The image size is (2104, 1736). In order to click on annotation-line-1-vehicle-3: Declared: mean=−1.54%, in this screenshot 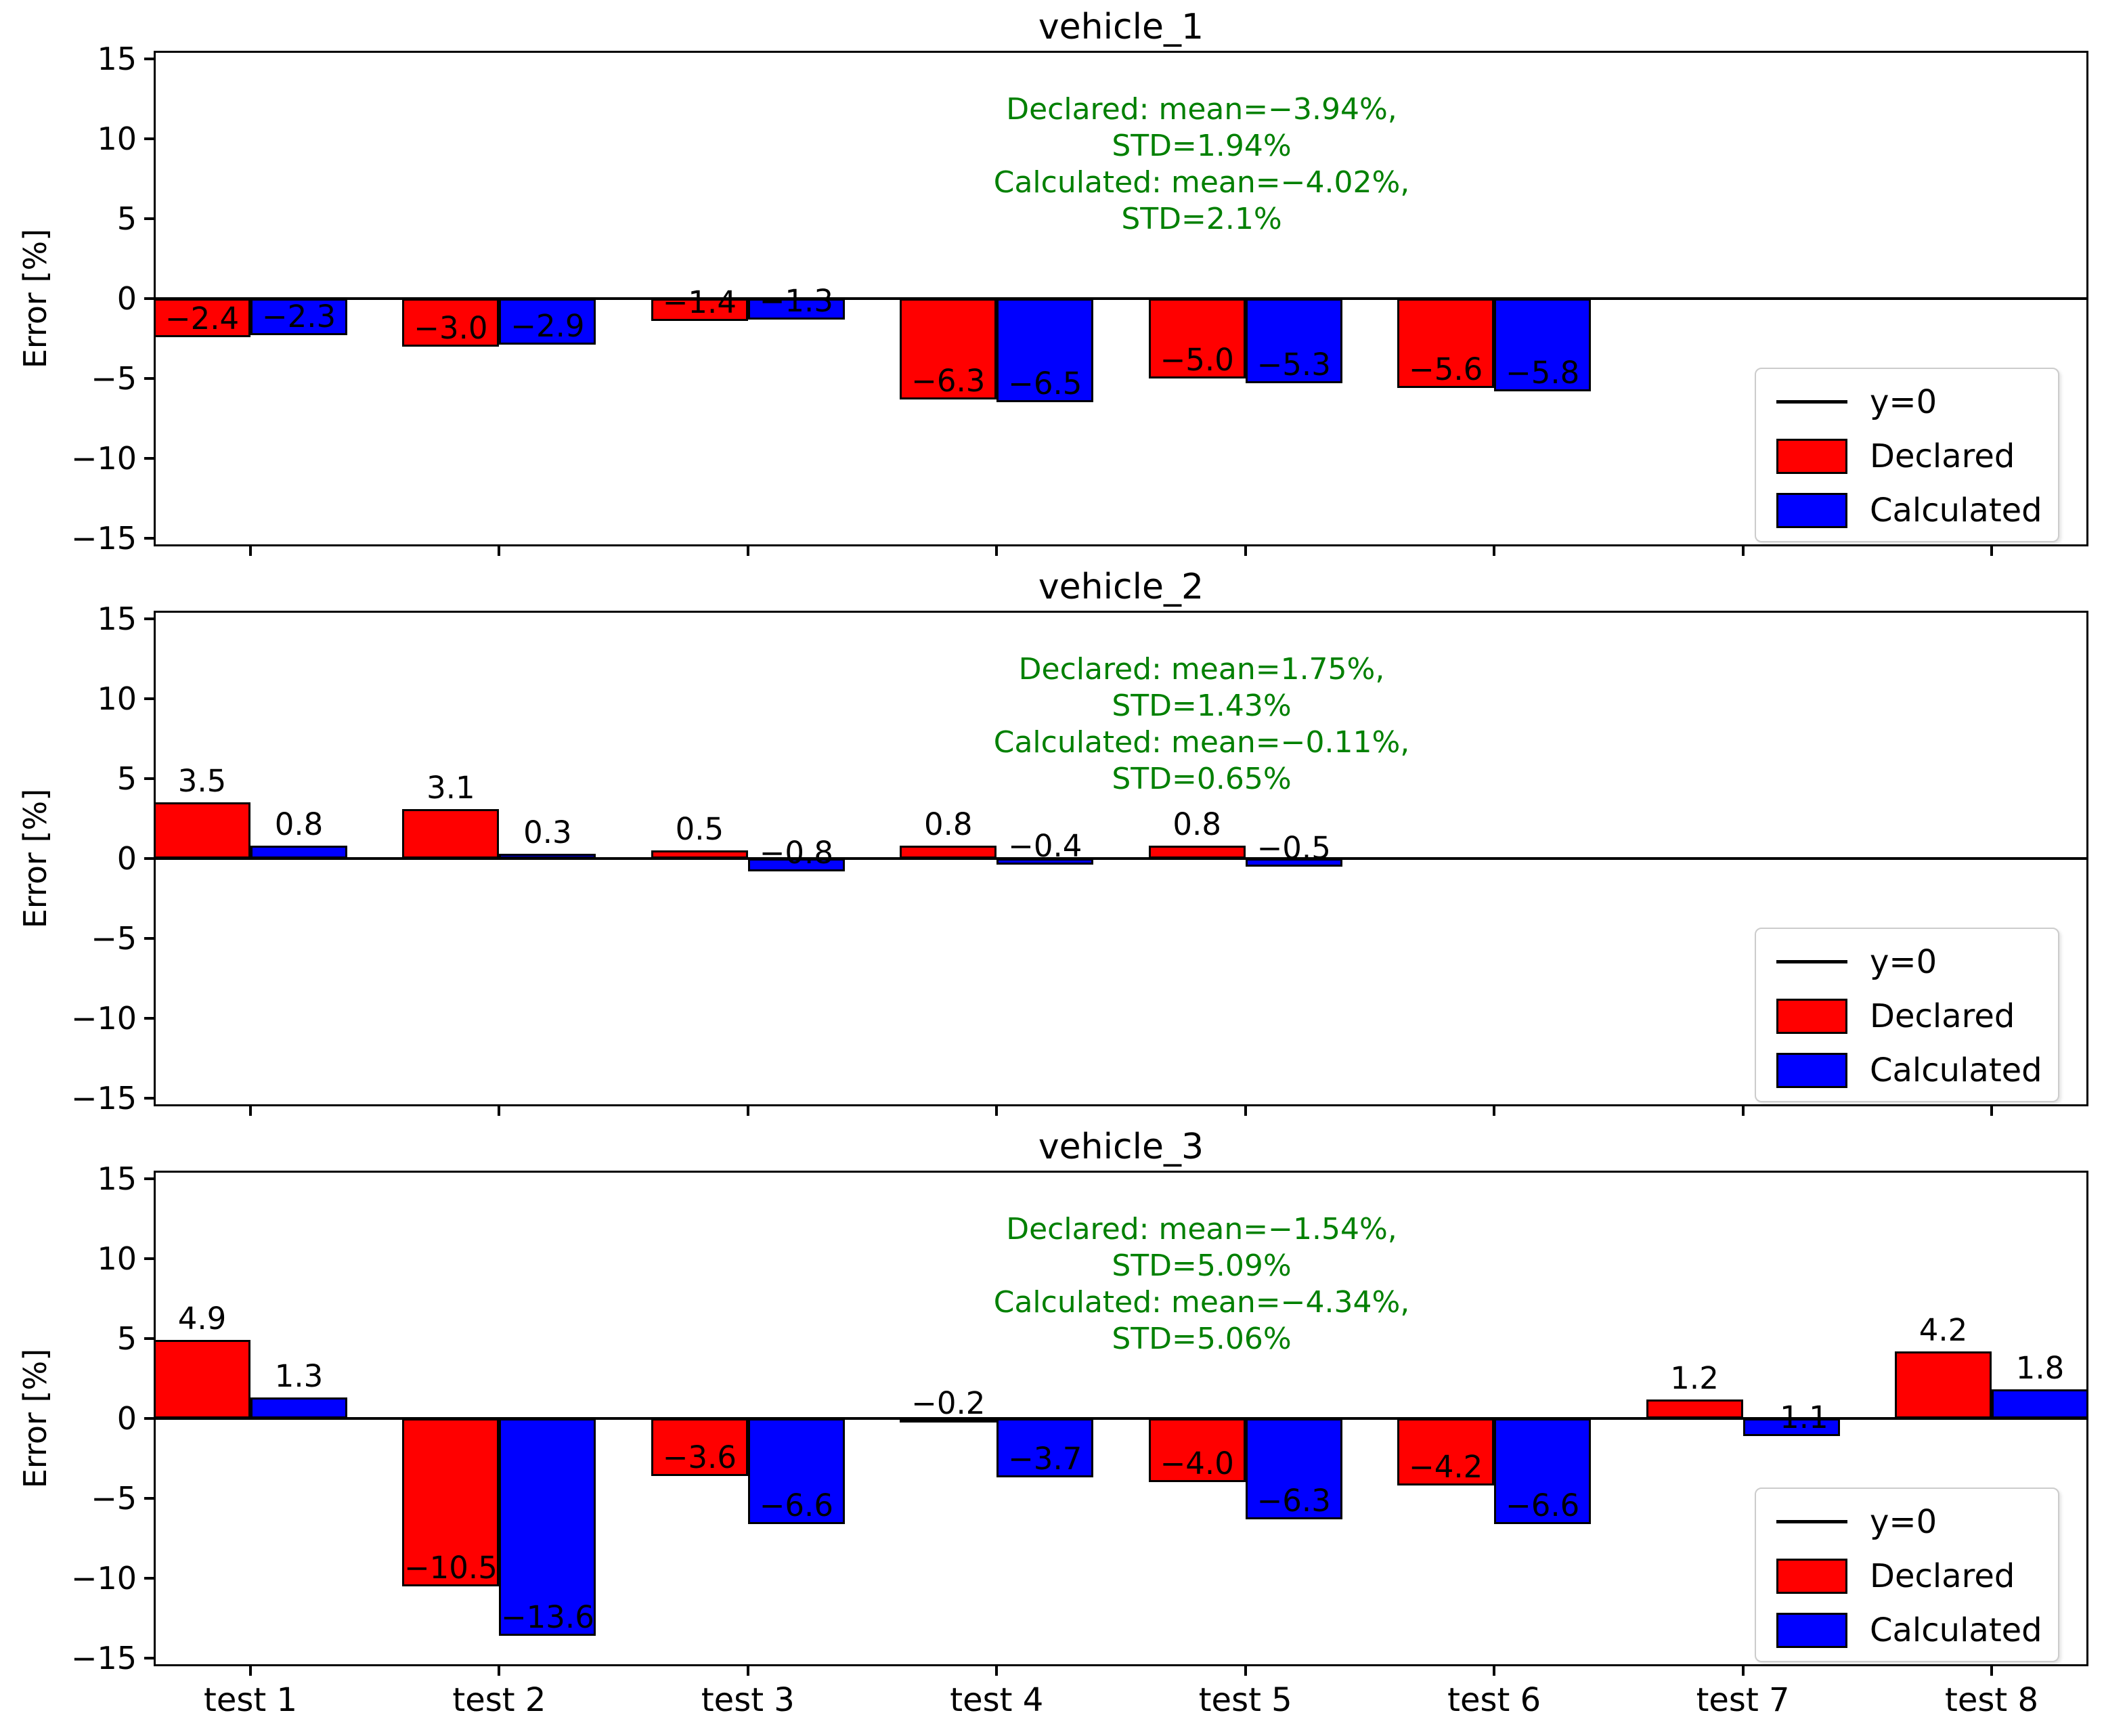, I will do `click(1201, 1229)`.